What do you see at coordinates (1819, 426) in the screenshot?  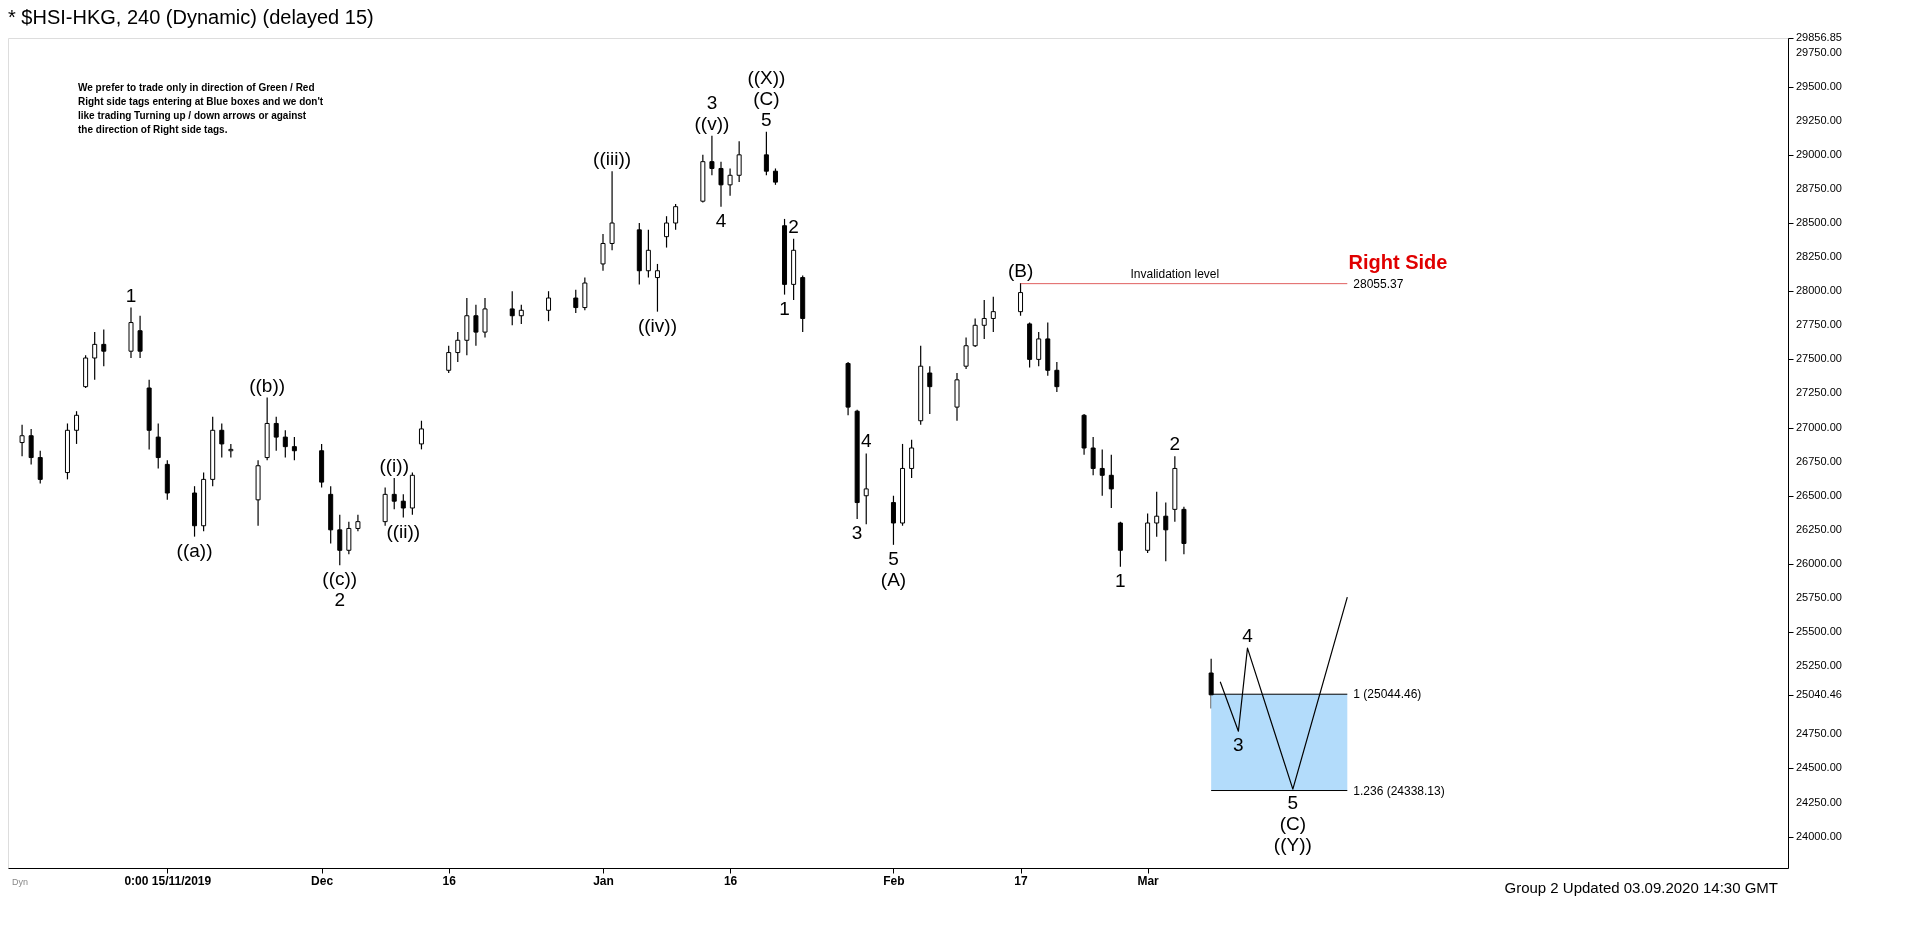 I see `y-tick-label: 27000.00` at bounding box center [1819, 426].